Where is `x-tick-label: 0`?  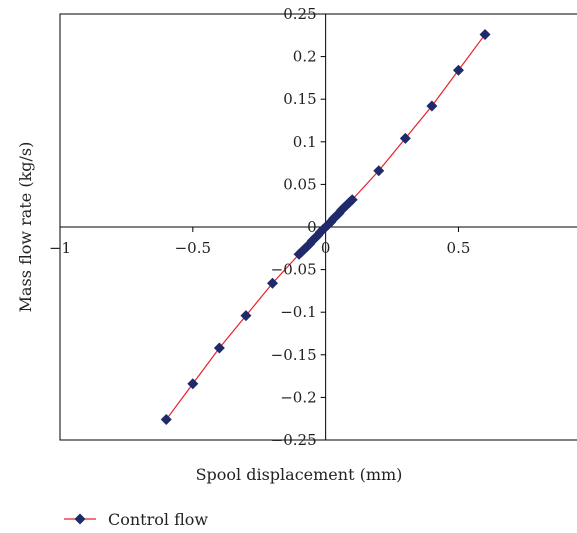 x-tick-label: 0 is located at coordinates (326, 248).